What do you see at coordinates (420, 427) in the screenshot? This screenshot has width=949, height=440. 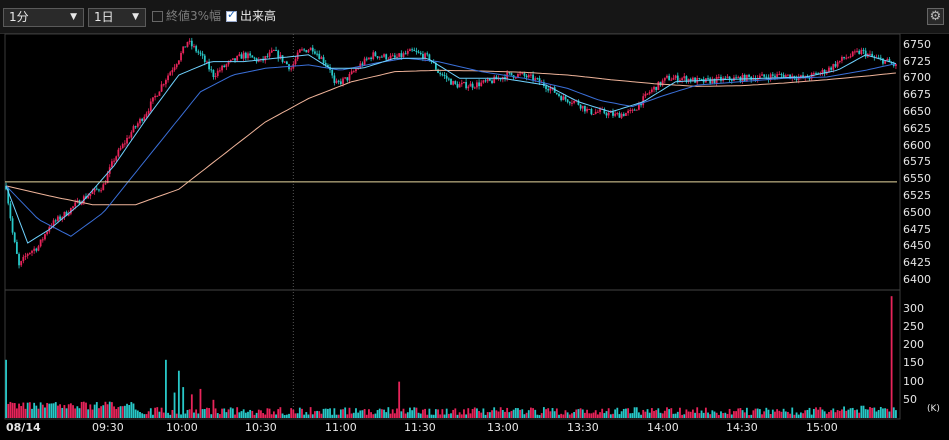 I see `time-axis-label: 11:30` at bounding box center [420, 427].